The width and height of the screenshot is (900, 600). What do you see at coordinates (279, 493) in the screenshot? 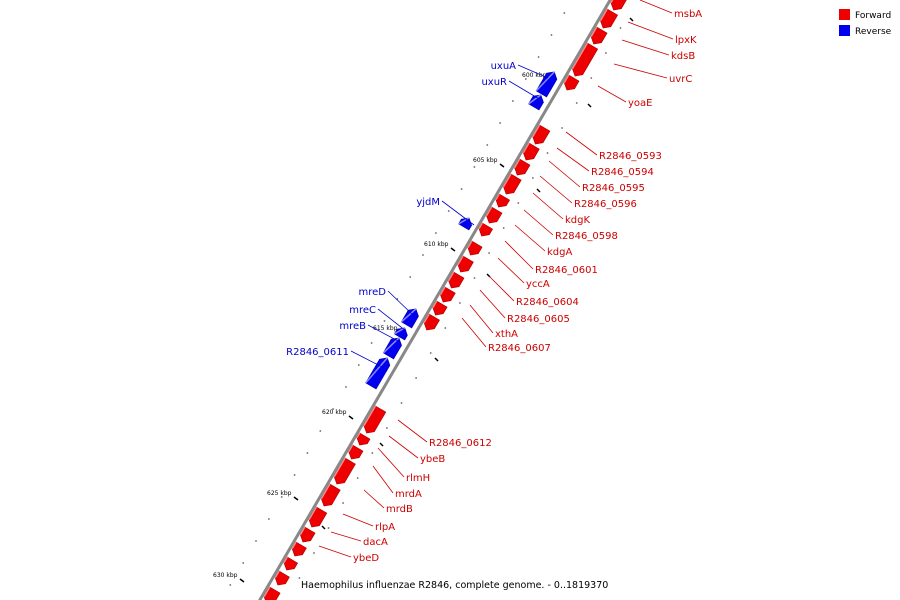
I see `tick-label: 625 kbp` at bounding box center [279, 493].